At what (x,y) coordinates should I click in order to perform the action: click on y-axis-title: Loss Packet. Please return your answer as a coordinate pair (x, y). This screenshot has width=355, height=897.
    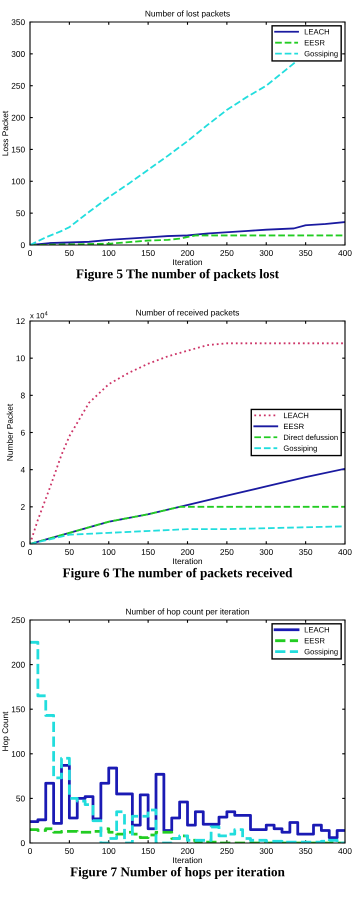
    Looking at the image, I should click on (5, 133).